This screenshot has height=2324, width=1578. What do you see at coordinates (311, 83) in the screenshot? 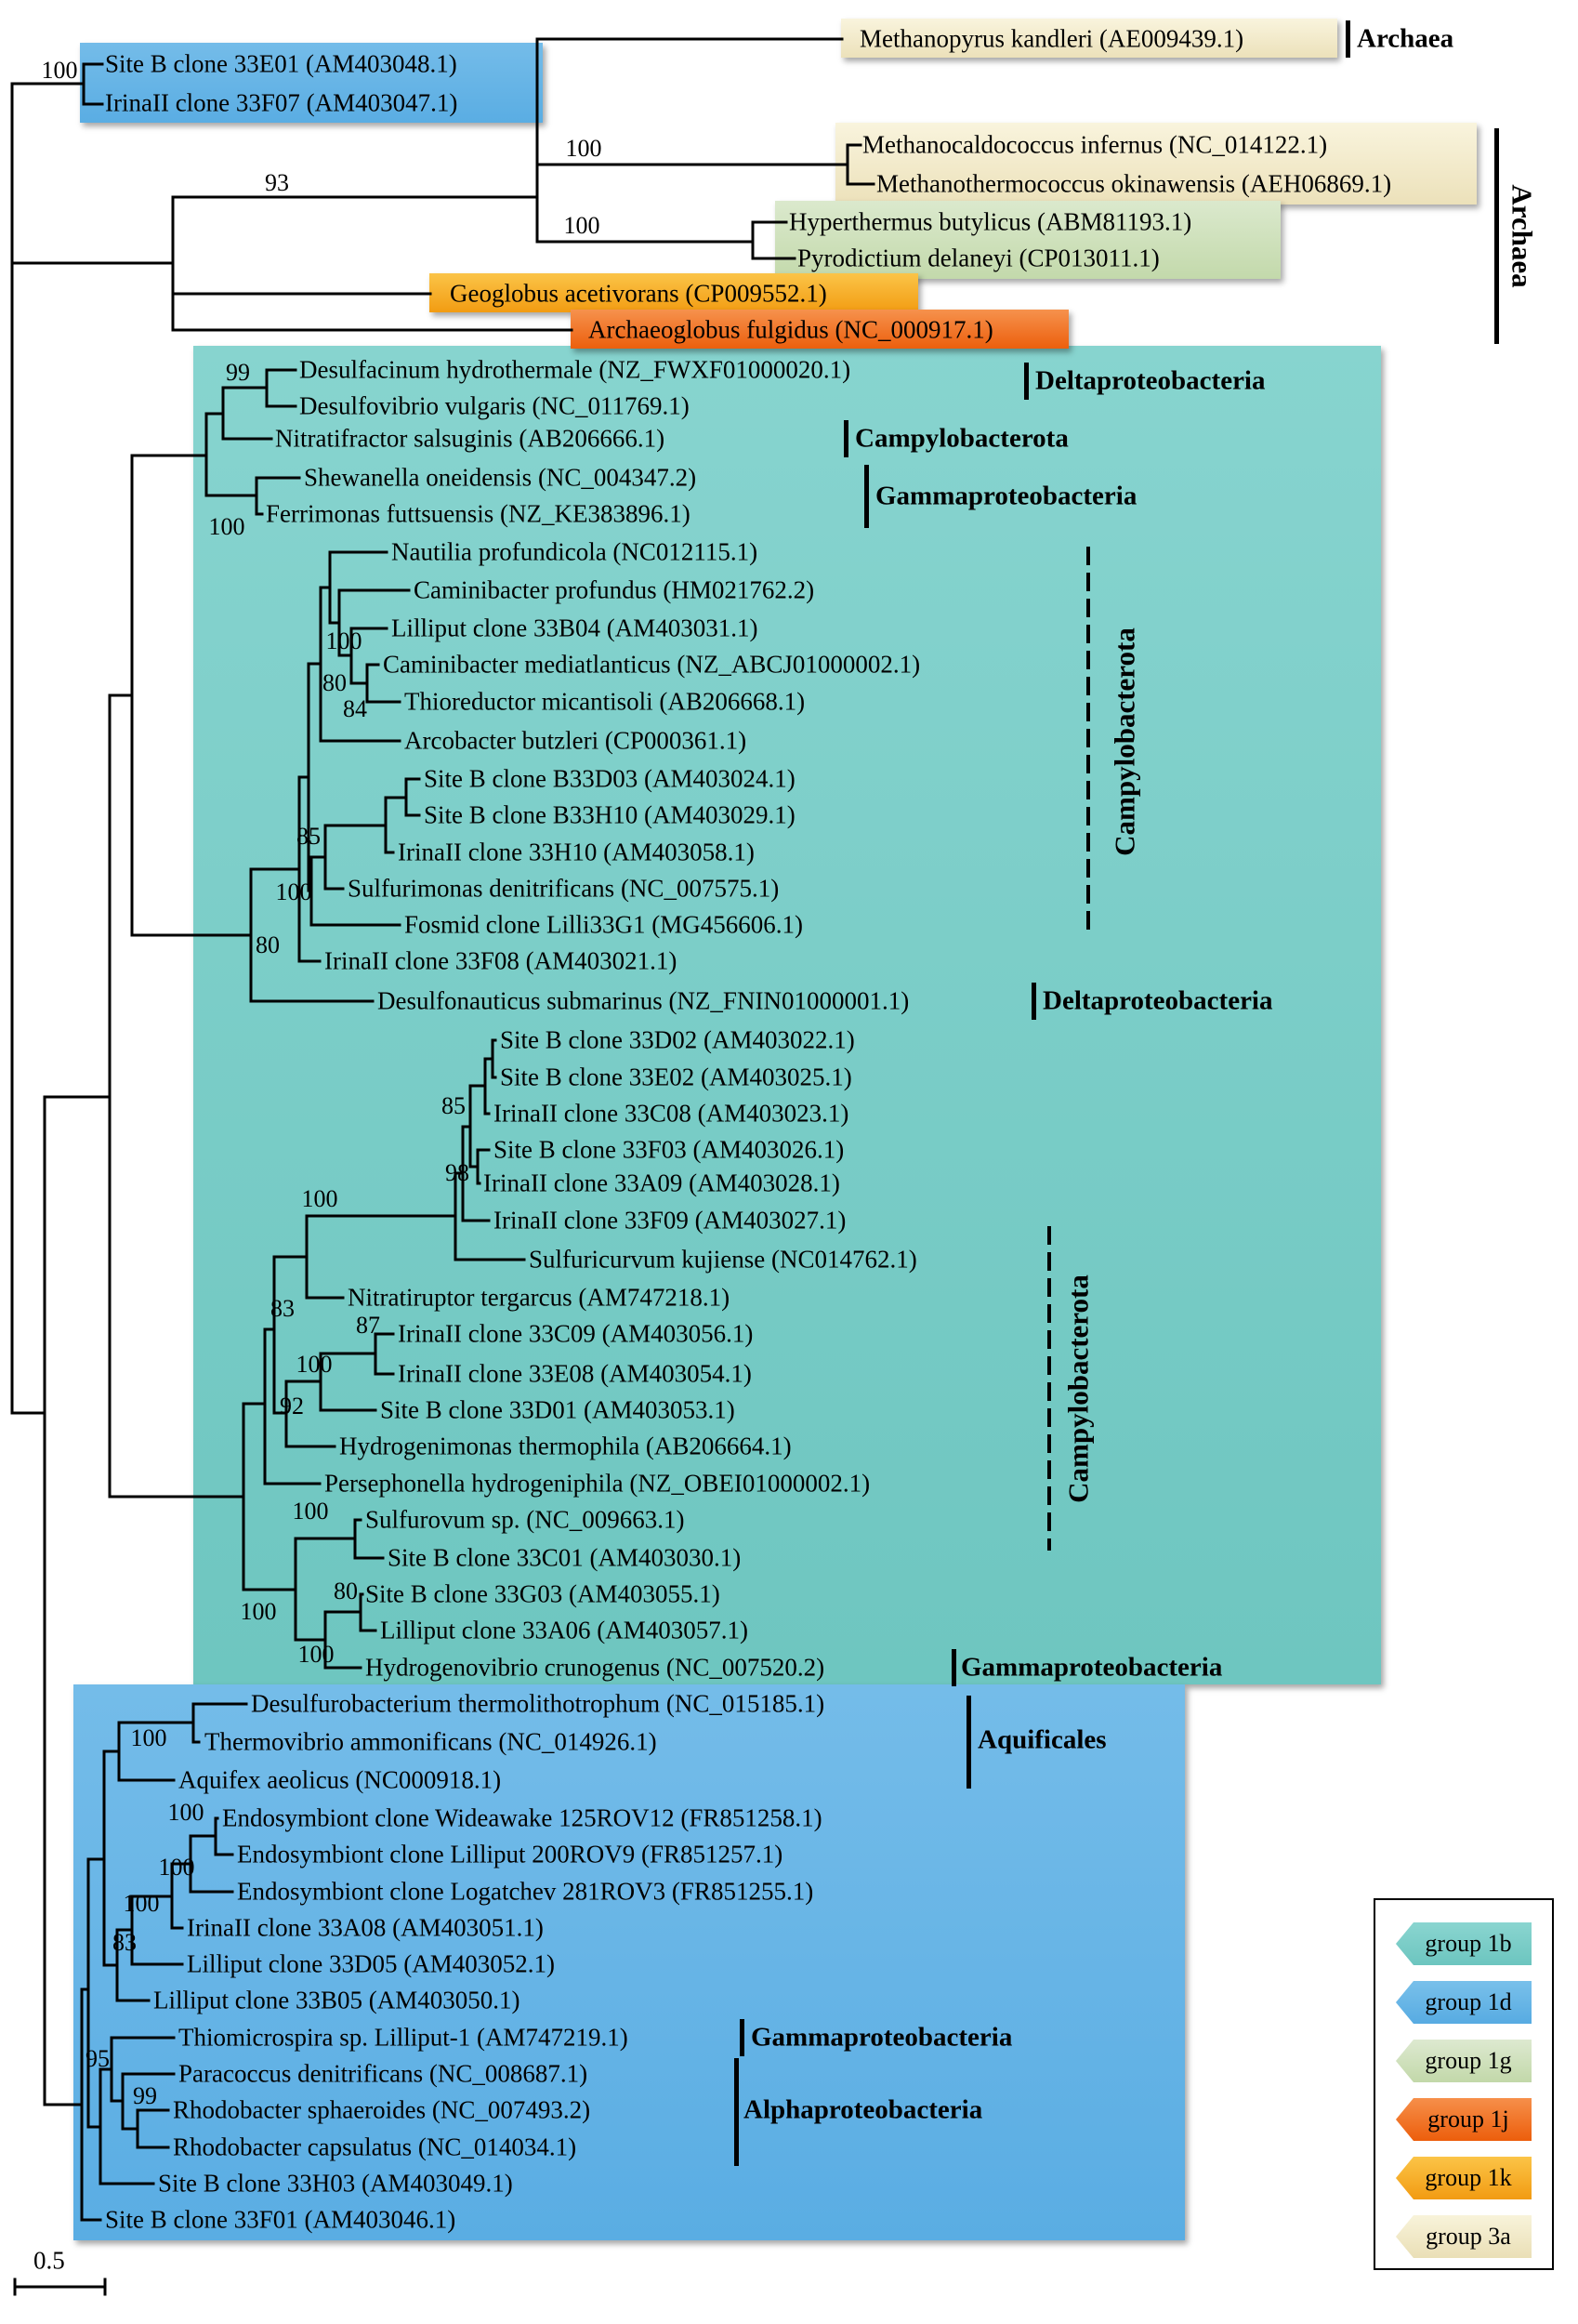
I see `box-1d-siteb-pair` at bounding box center [311, 83].